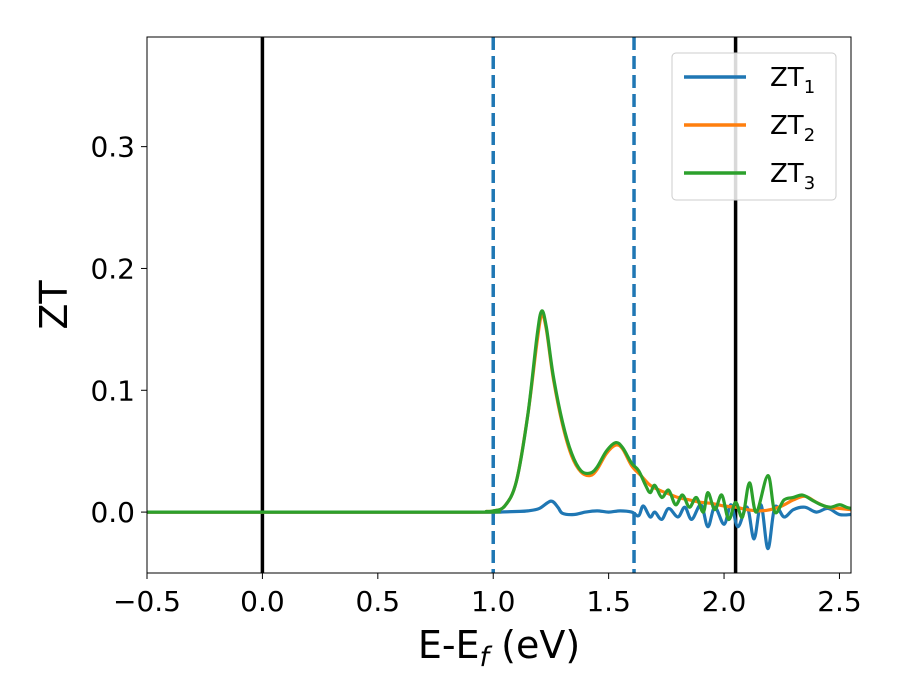 This screenshot has height=700, width=900. I want to click on x-tick-label: 1.0, so click(493, 601).